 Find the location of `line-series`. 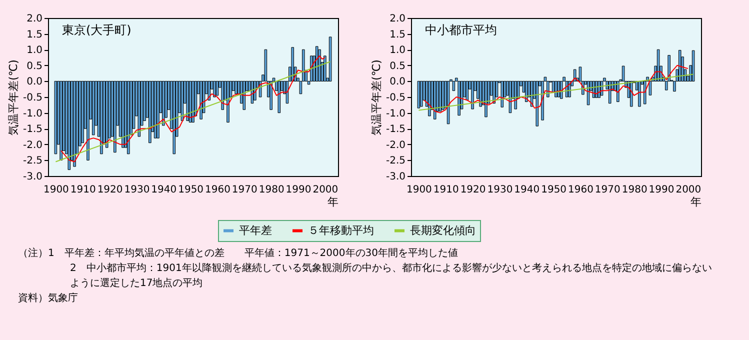

line-series is located at coordinates (556, 89).